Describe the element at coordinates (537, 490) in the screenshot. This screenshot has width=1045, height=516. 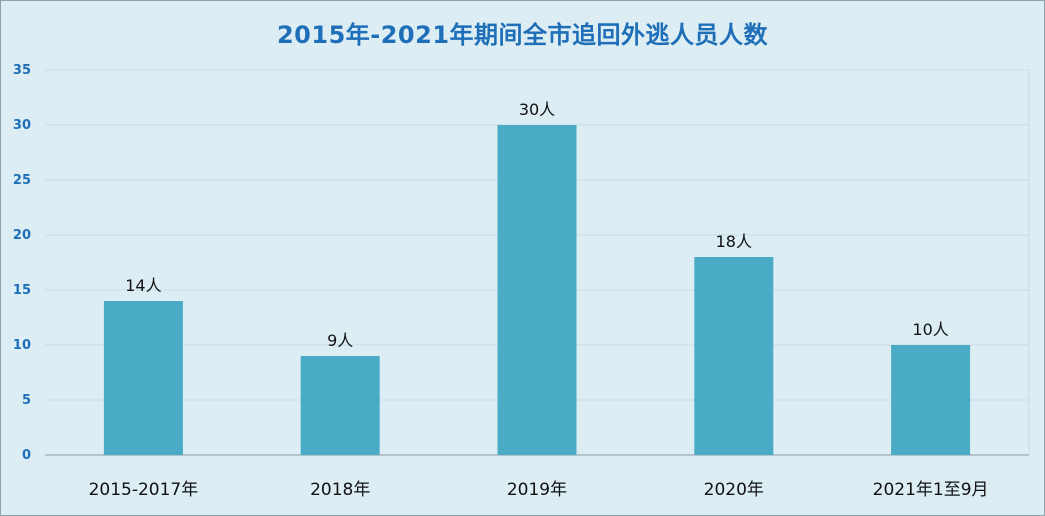
I see `x-tick-label: 2019年` at that location.